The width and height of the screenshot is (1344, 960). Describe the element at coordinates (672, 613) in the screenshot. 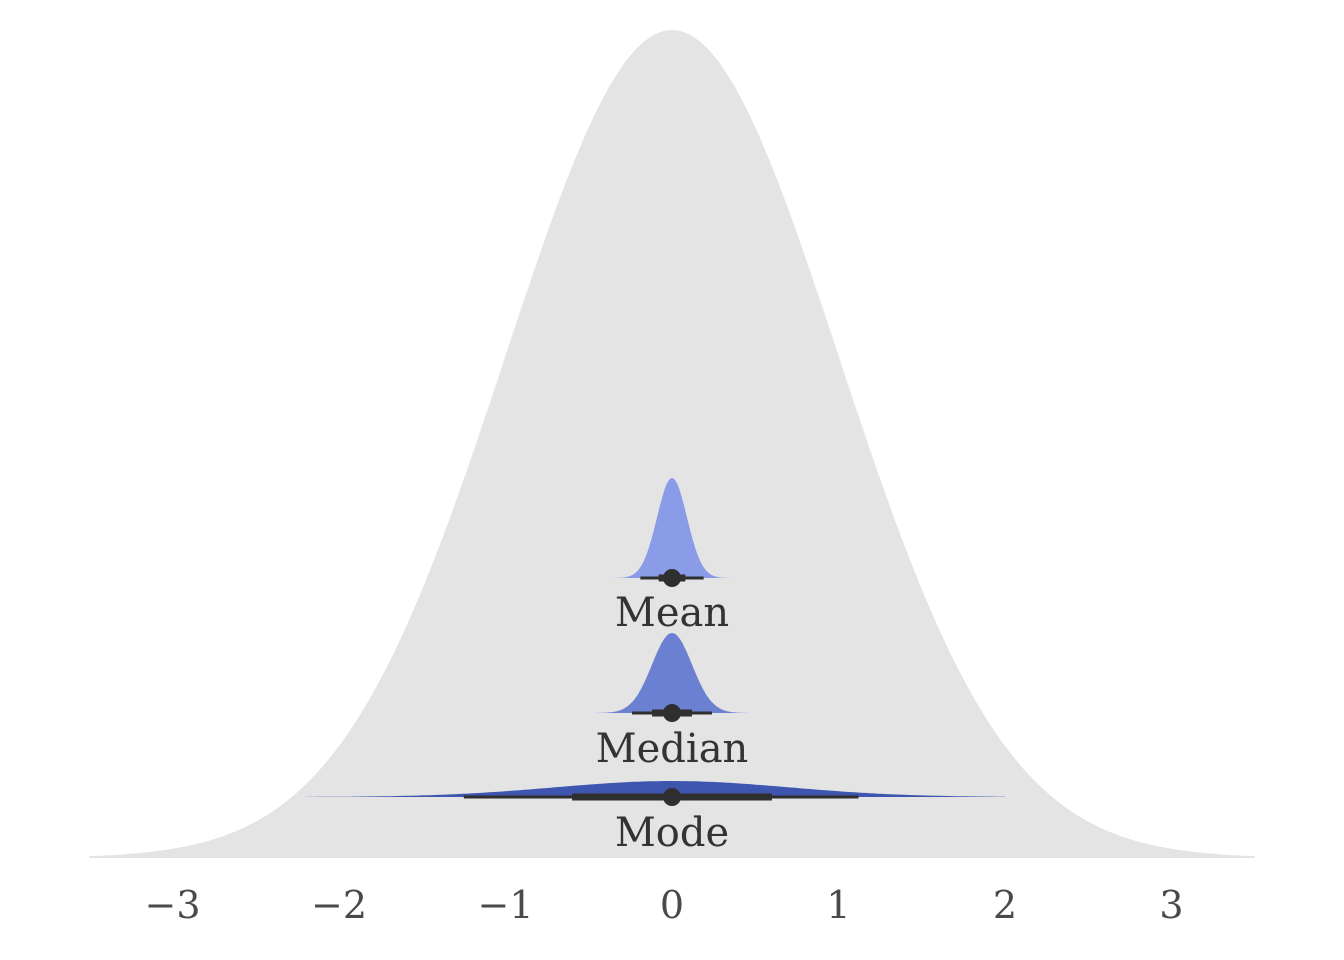

I see `series-label-mean: Mean` at that location.